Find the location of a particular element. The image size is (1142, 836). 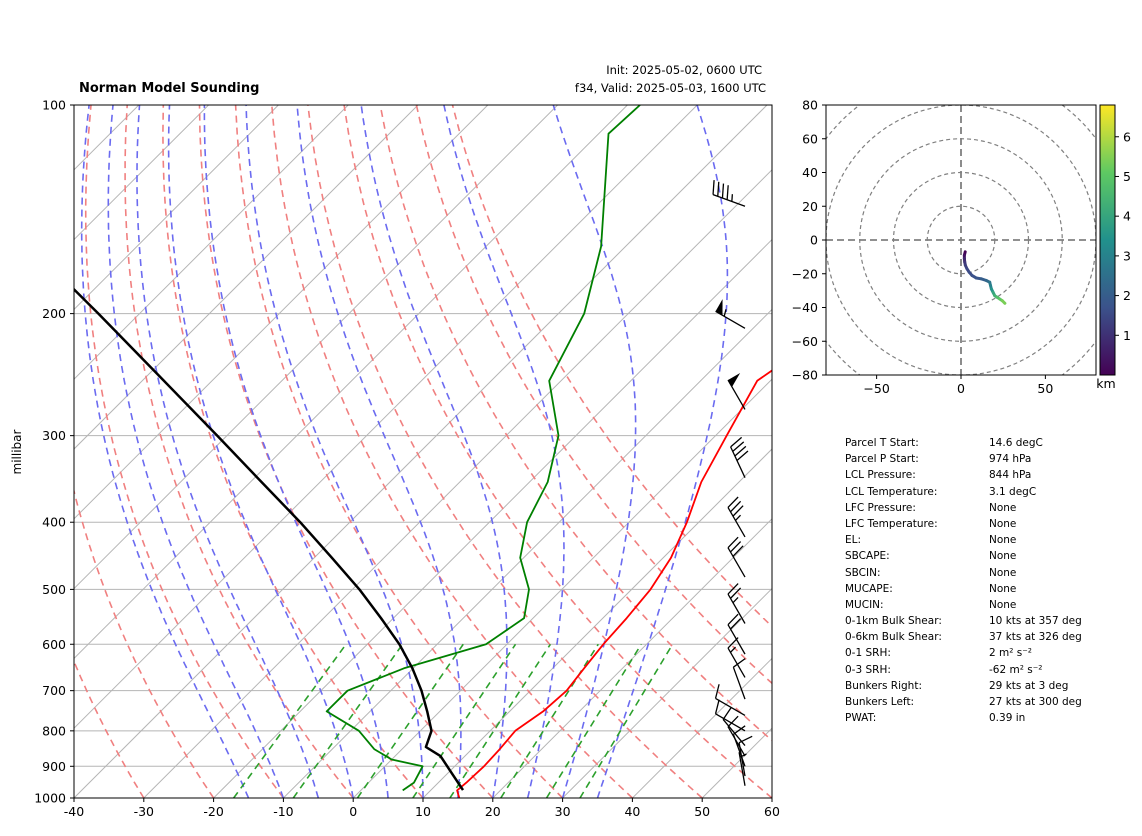

param-value: 27 kts at 300 deg is located at coordinates (1035, 702).